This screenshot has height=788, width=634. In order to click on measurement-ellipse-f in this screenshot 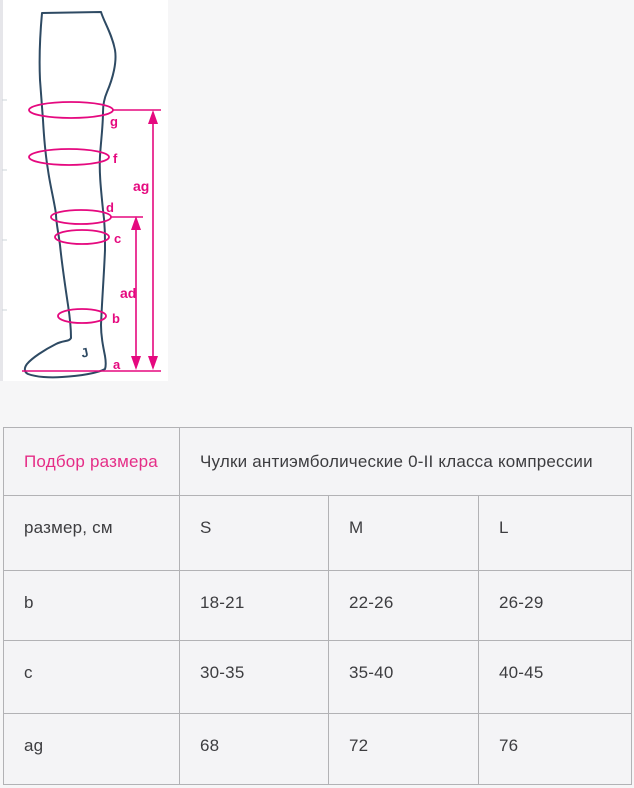, I will do `click(69, 157)`.